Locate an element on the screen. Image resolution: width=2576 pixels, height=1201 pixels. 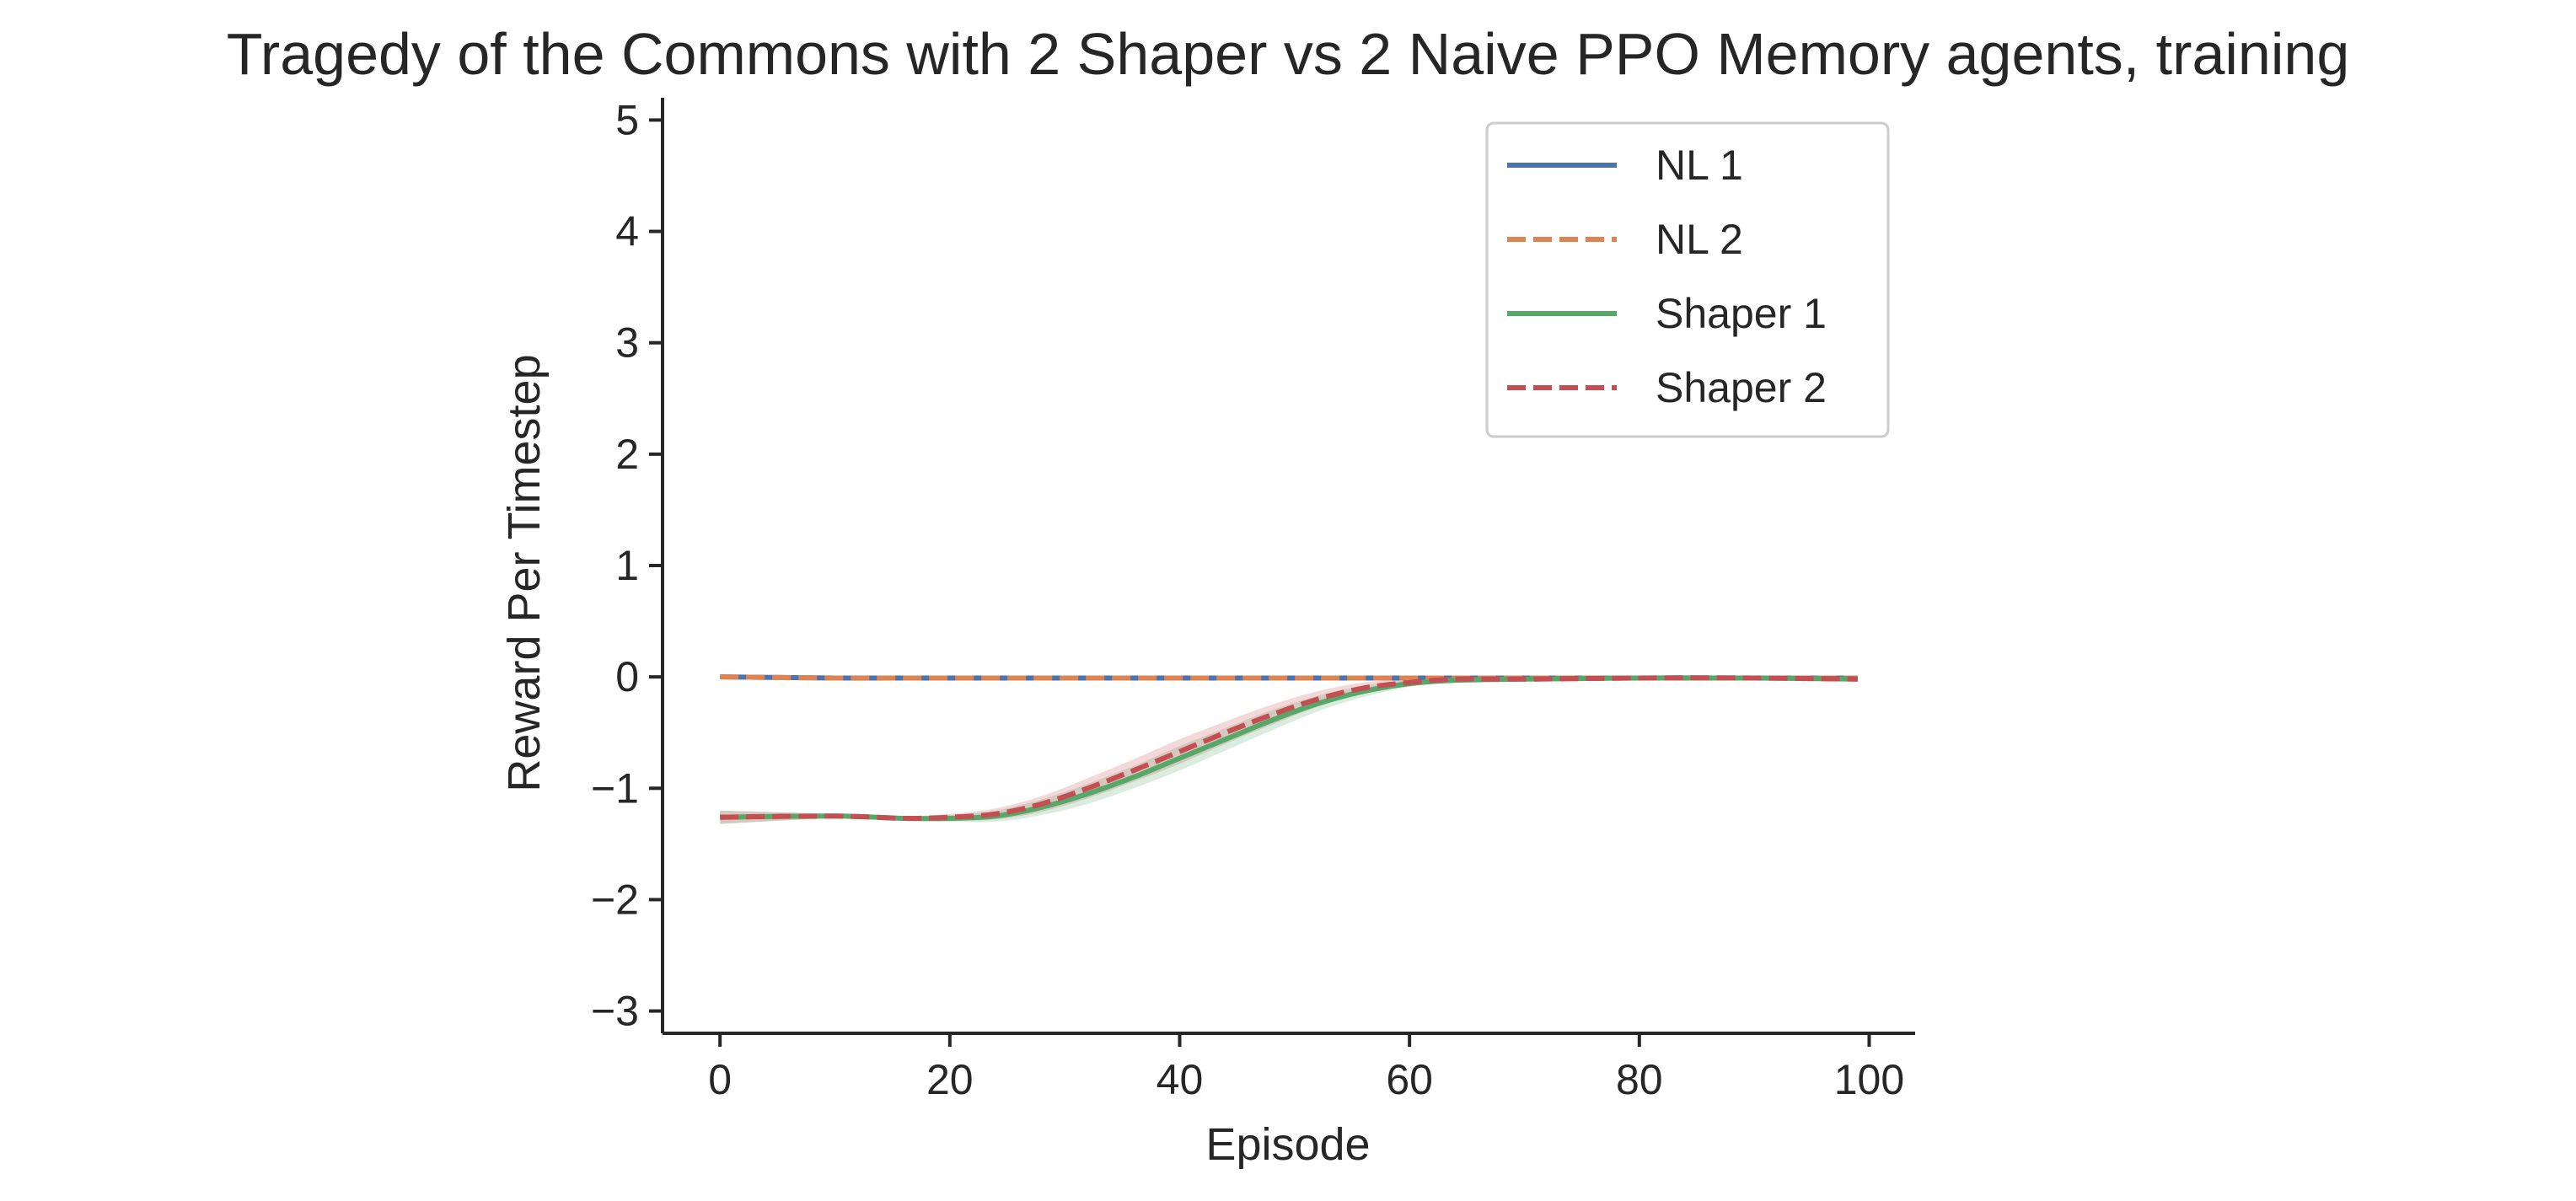
y-tick-label: 1 is located at coordinates (627, 565).